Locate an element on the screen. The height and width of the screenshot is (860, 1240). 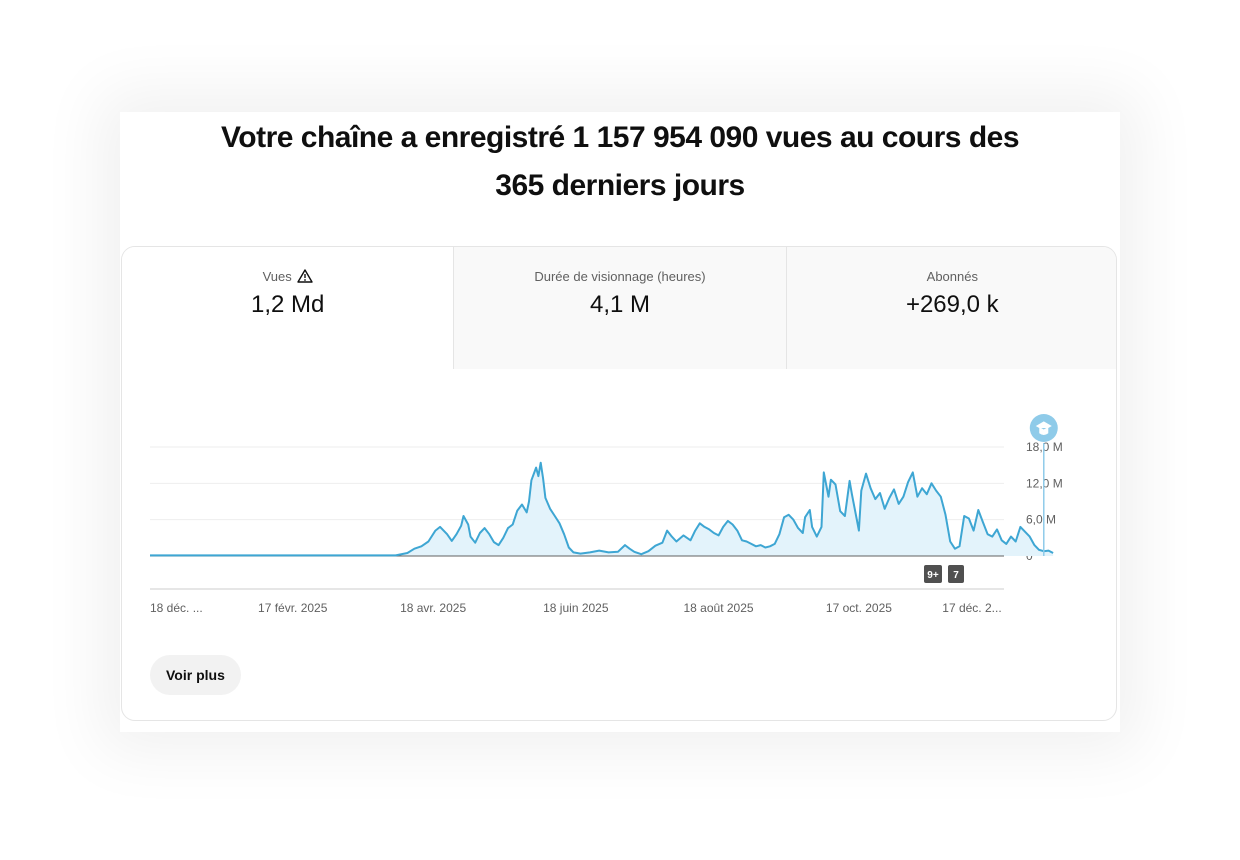
tab-subscribers-value: +269,0 k is located at coordinates (952, 304).